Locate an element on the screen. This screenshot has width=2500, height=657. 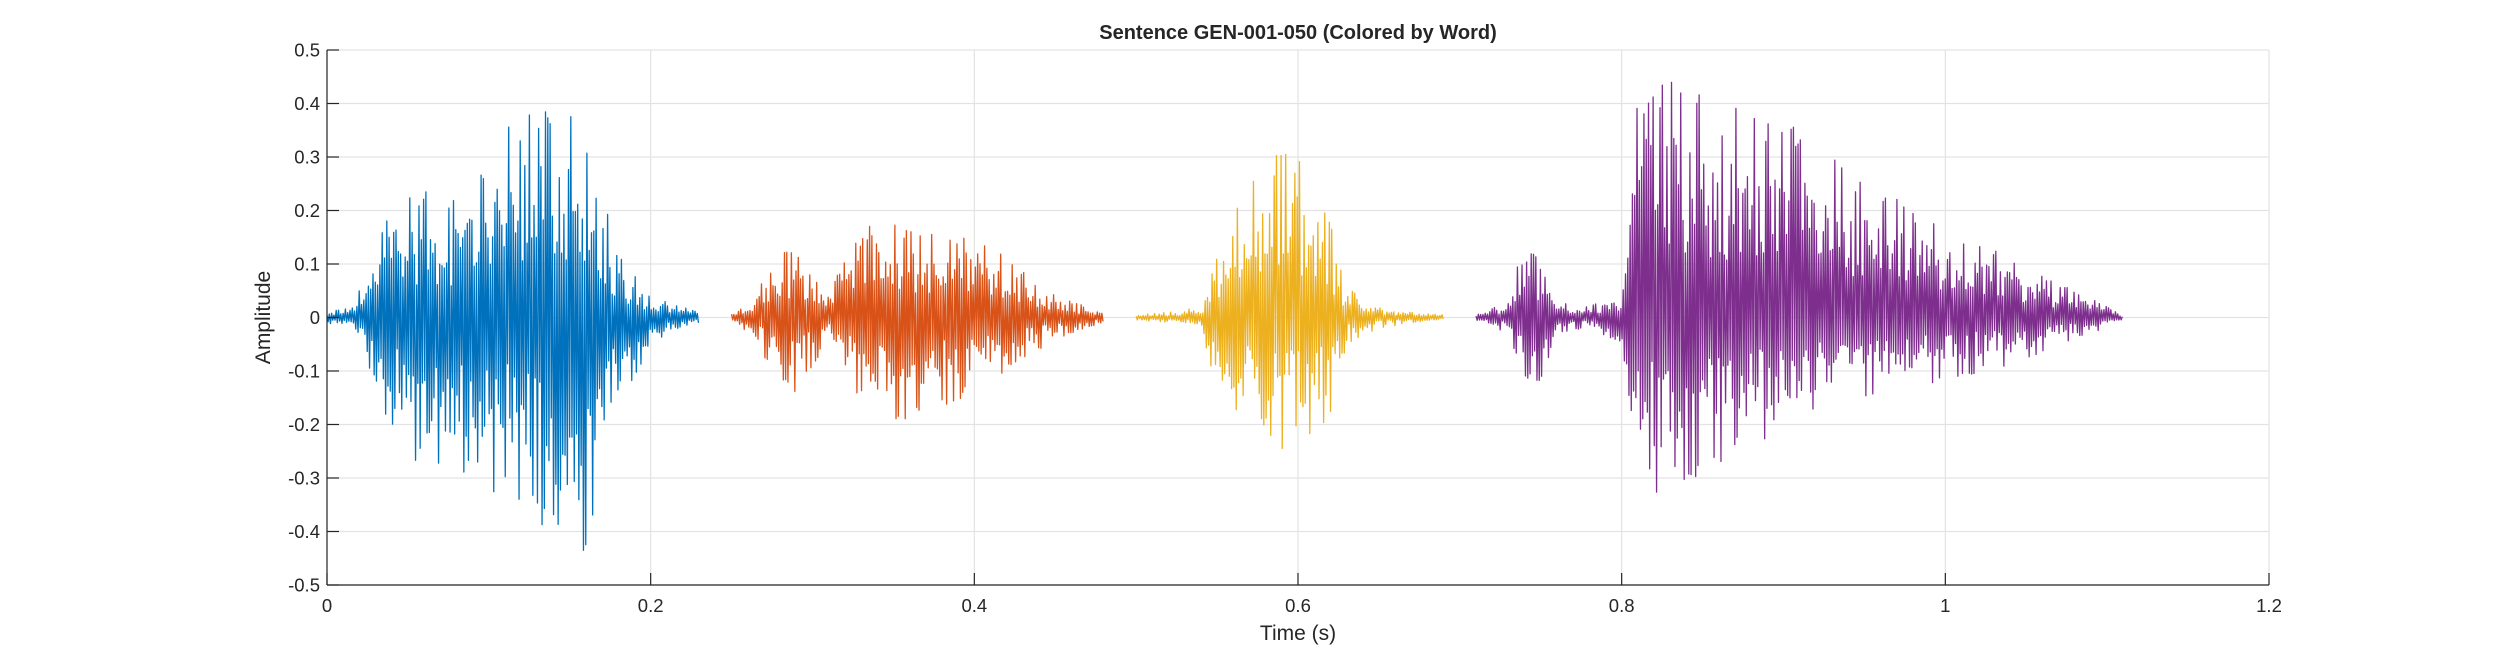
x-tick-label: 0.4 is located at coordinates (974, 605).